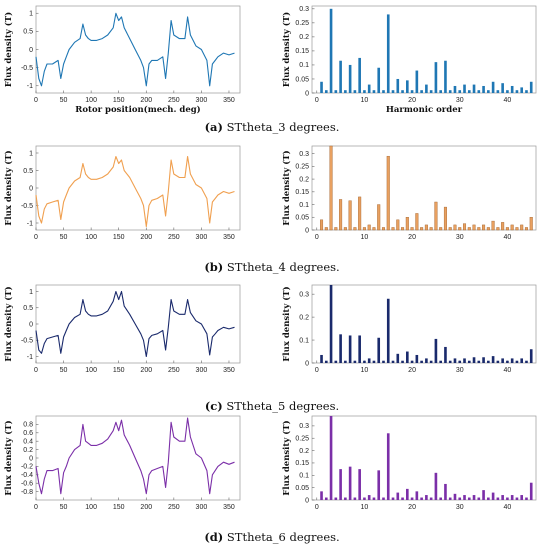 The height and width of the screenshot is (550, 545). I want to click on y-tick-label: 0.05, so click(302, 488).